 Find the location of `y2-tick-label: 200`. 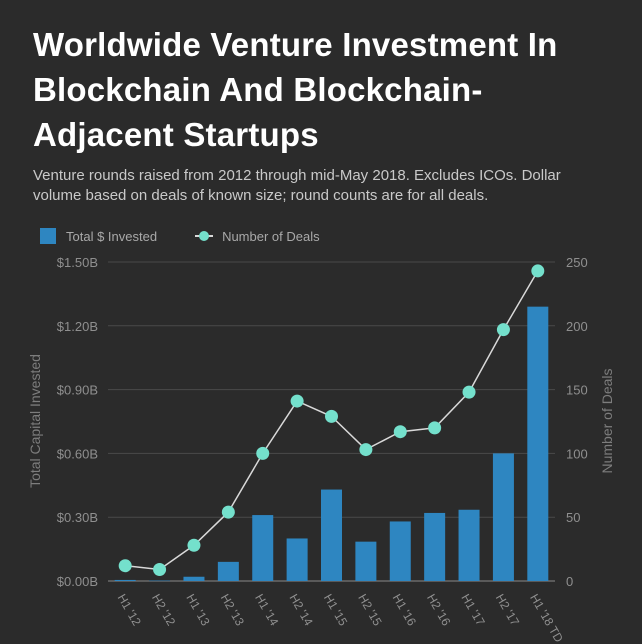

y2-tick-label: 200 is located at coordinates (577, 326).